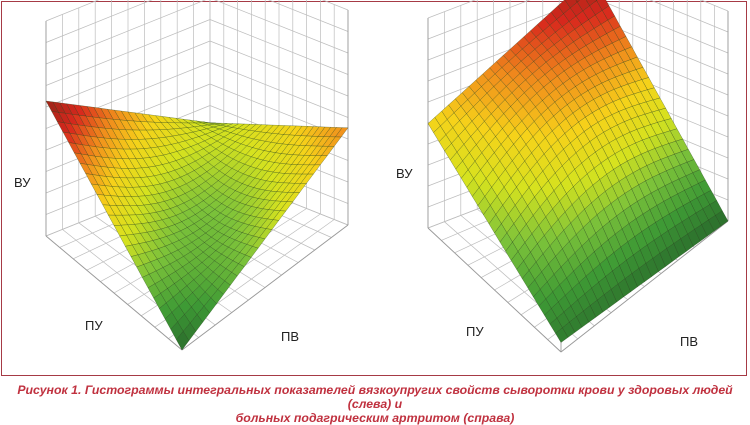 This screenshot has height=425, width=750. Describe the element at coordinates (22, 182) in the screenshot. I see `z-axis-label-left: ВУ` at that location.